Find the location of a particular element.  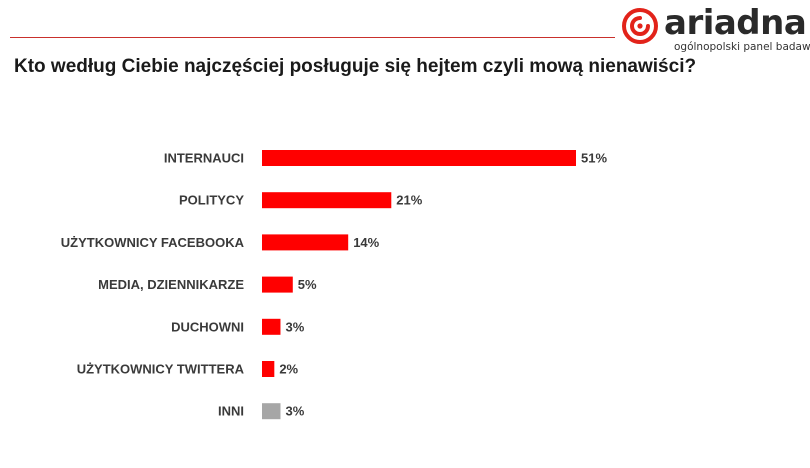

value-label: 51% is located at coordinates (594, 158).